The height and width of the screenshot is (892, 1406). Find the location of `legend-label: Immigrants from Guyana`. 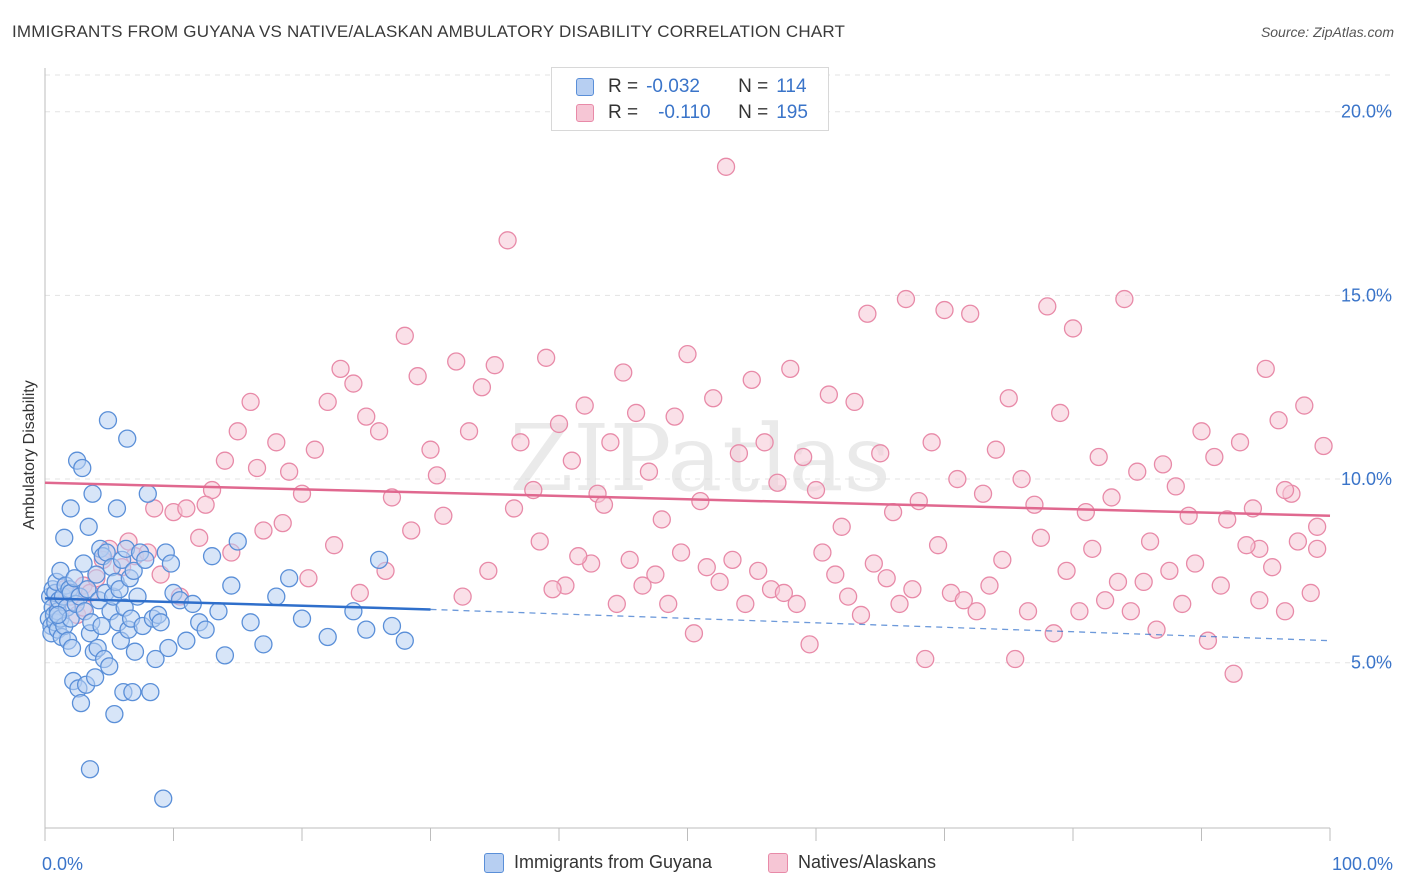

legend-label: Immigrants from Guyana is located at coordinates (613, 862).